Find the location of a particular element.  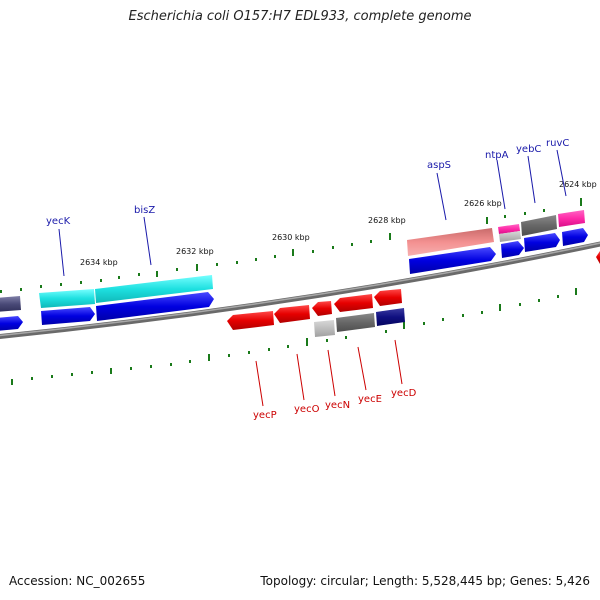

gene-label-yecO: yecO is located at coordinates (307, 409).